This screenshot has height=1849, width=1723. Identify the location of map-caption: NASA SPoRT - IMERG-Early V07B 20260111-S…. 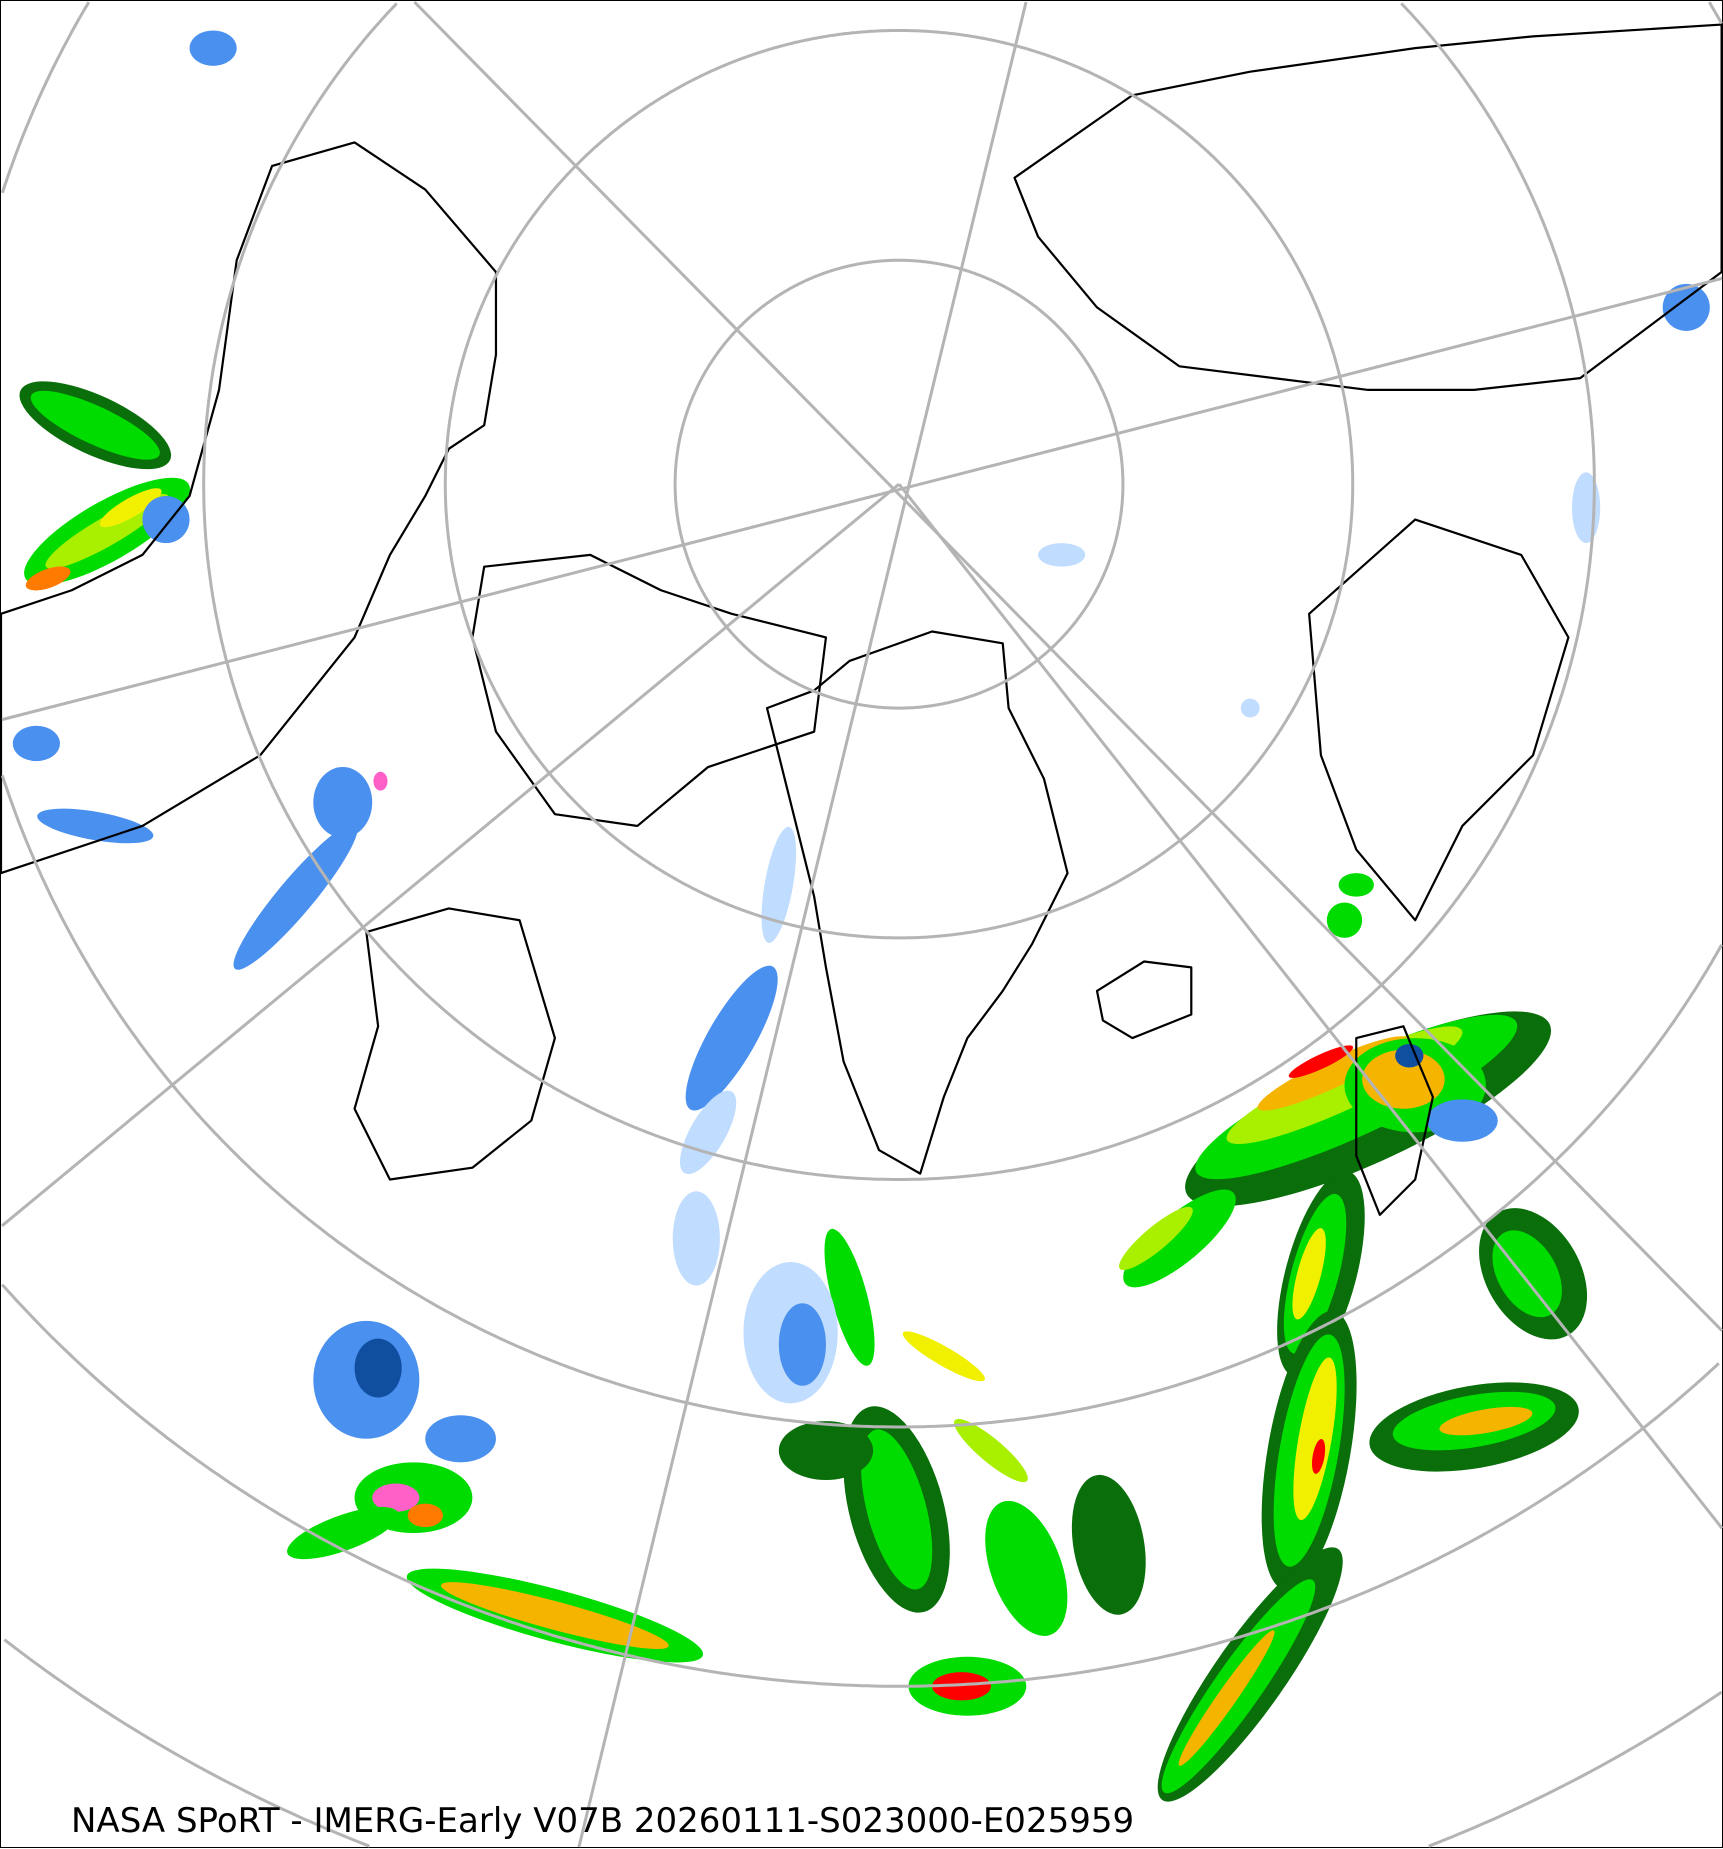
(603, 1821).